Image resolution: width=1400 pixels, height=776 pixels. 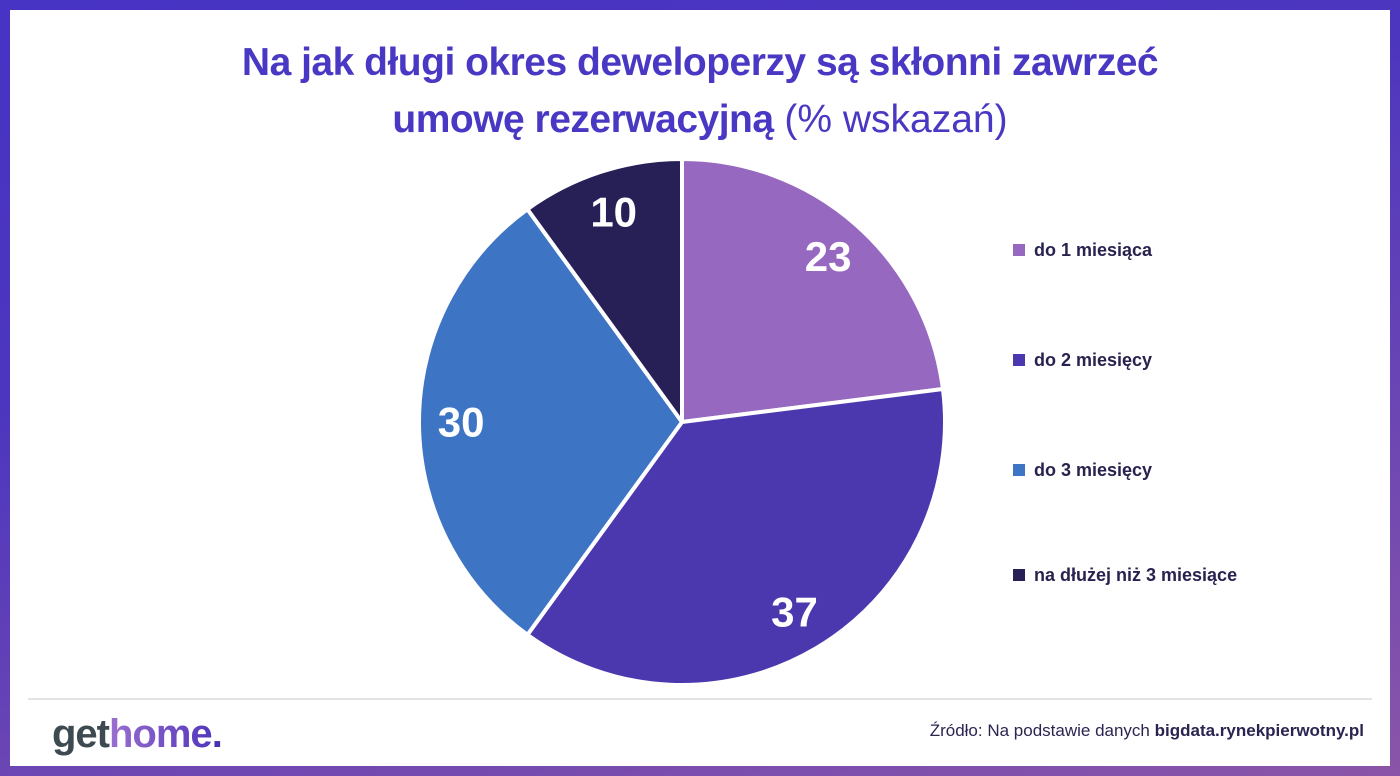 What do you see at coordinates (1042, 730) in the screenshot?
I see `source-prefix: Źródło: Na podstawie danych` at bounding box center [1042, 730].